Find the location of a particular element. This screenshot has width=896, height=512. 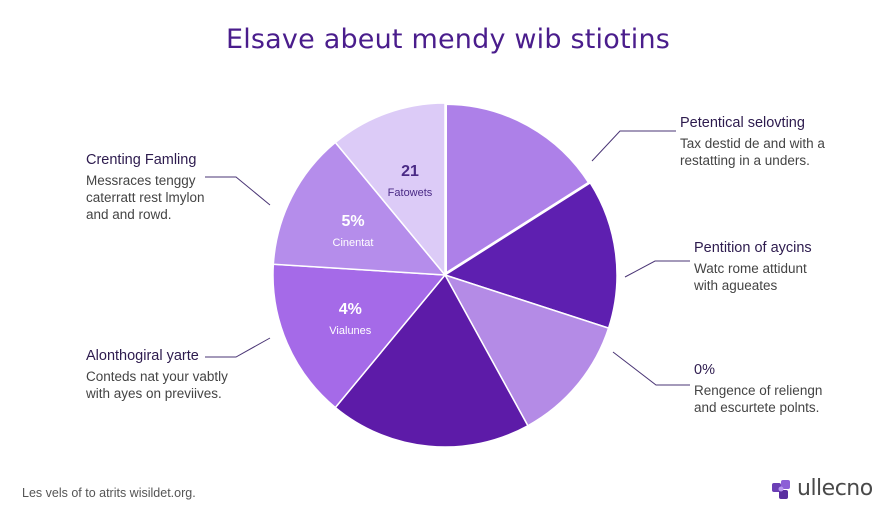

slice-sublabel: Vialunes is located at coordinates (350, 331).